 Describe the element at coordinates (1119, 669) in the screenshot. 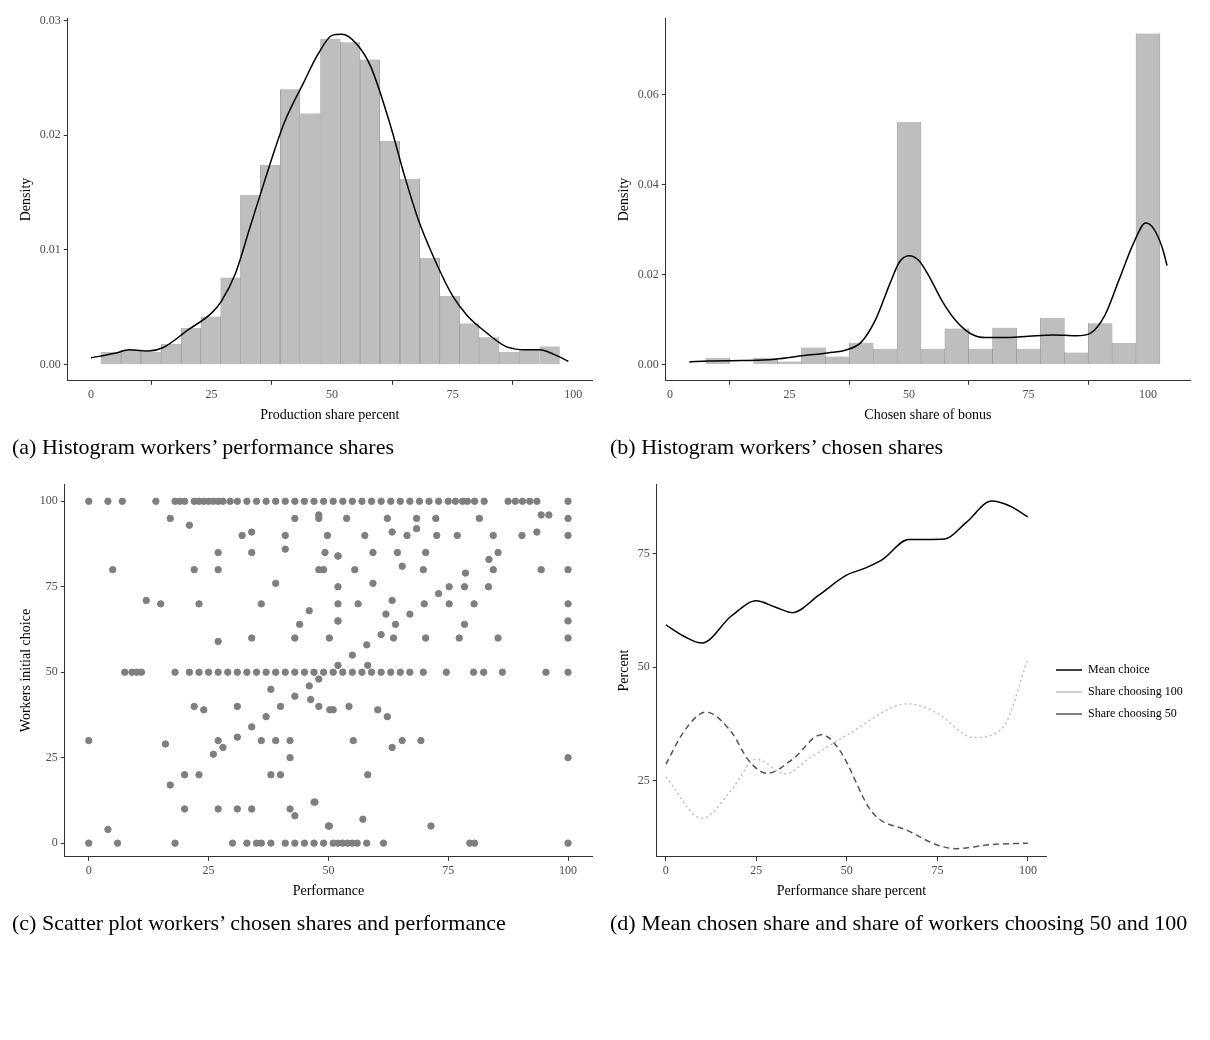

I see `legend-label: Mean choice` at that location.